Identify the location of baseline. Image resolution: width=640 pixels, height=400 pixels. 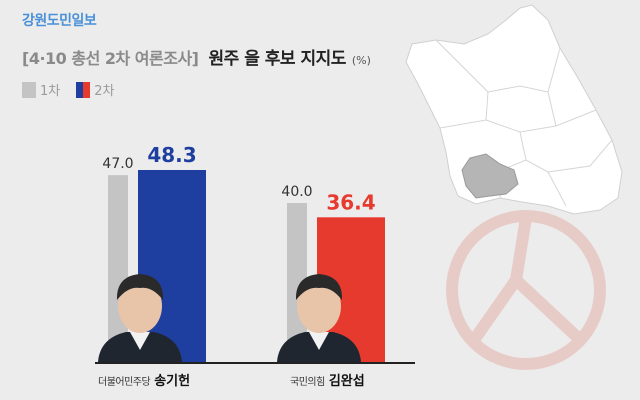
(255, 363).